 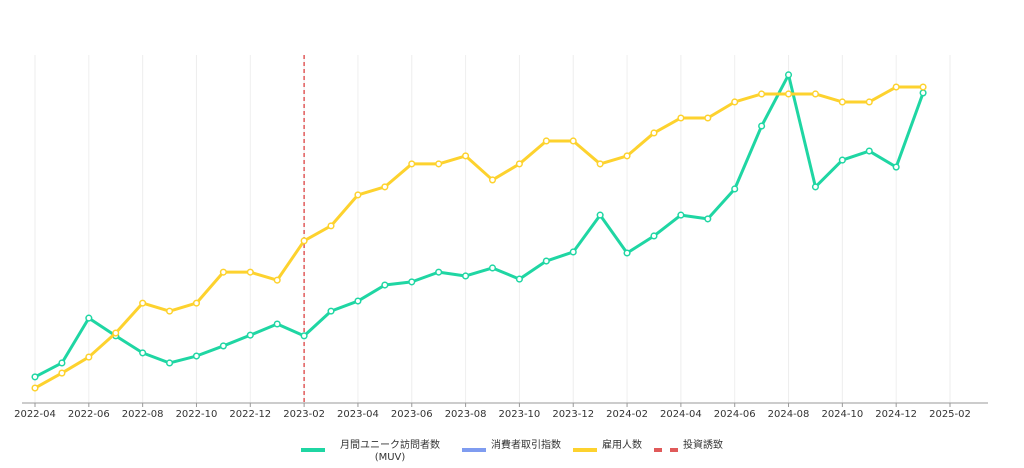 I want to click on x-tick-label: 2023-12, so click(x=573, y=414).